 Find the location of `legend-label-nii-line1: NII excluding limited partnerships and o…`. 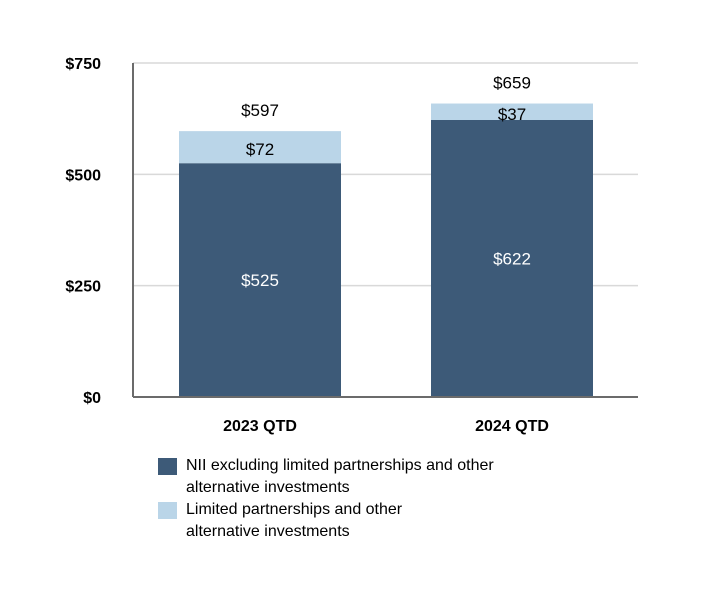

legend-label-nii-line1: NII excluding limited partnerships and o… is located at coordinates (340, 465).